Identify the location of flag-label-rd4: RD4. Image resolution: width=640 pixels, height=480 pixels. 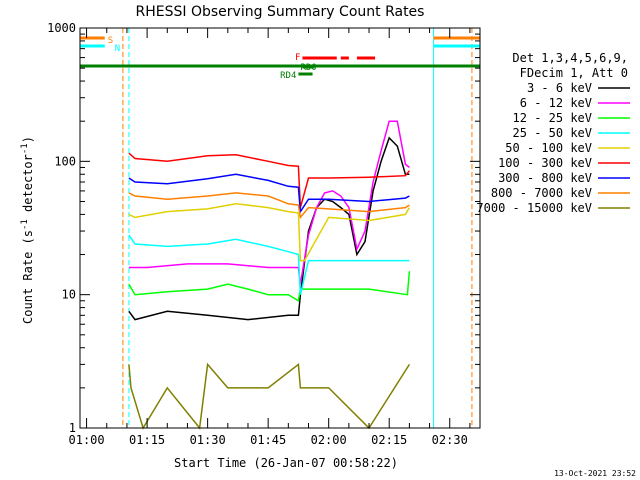
(288, 76).